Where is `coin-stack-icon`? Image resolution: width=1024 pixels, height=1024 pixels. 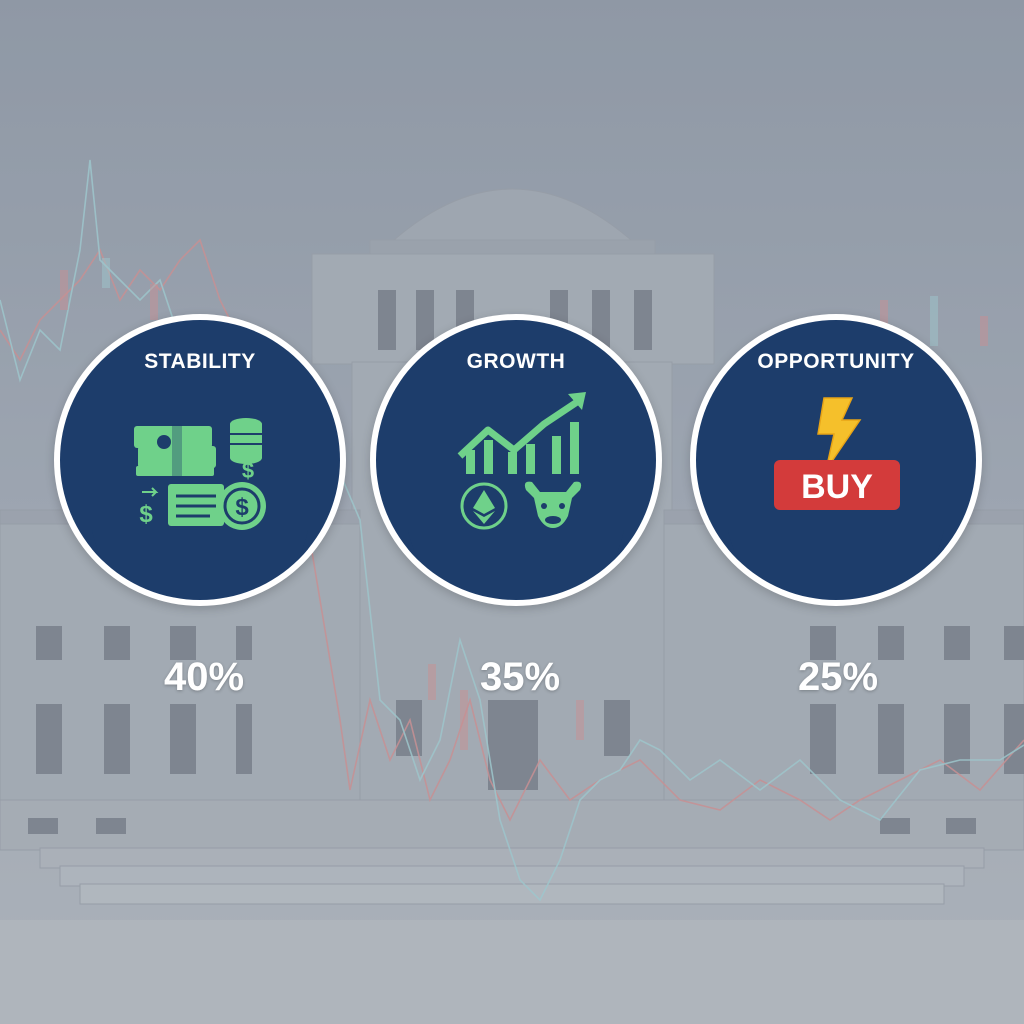
coin-stack-icon is located at coordinates (246, 441).